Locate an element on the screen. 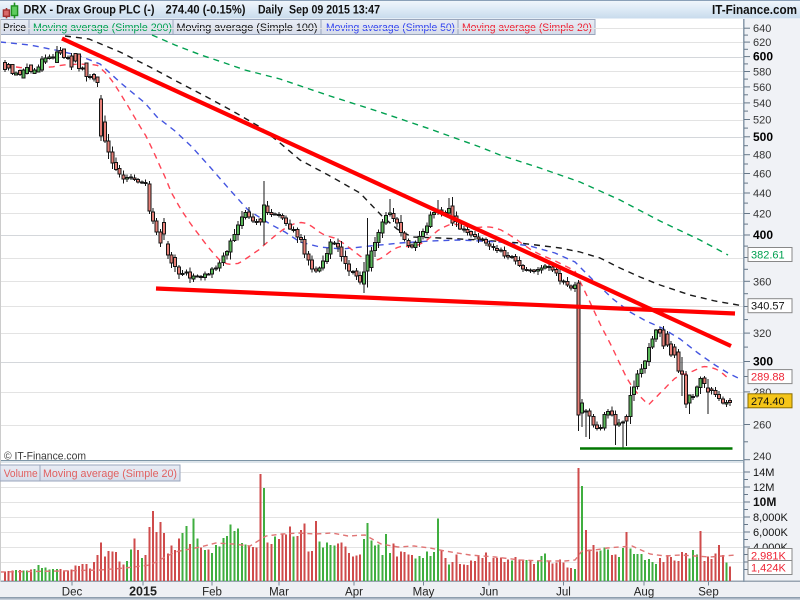 The height and width of the screenshot is (600, 800). svg-text: Jul is located at coordinates (563, 593).